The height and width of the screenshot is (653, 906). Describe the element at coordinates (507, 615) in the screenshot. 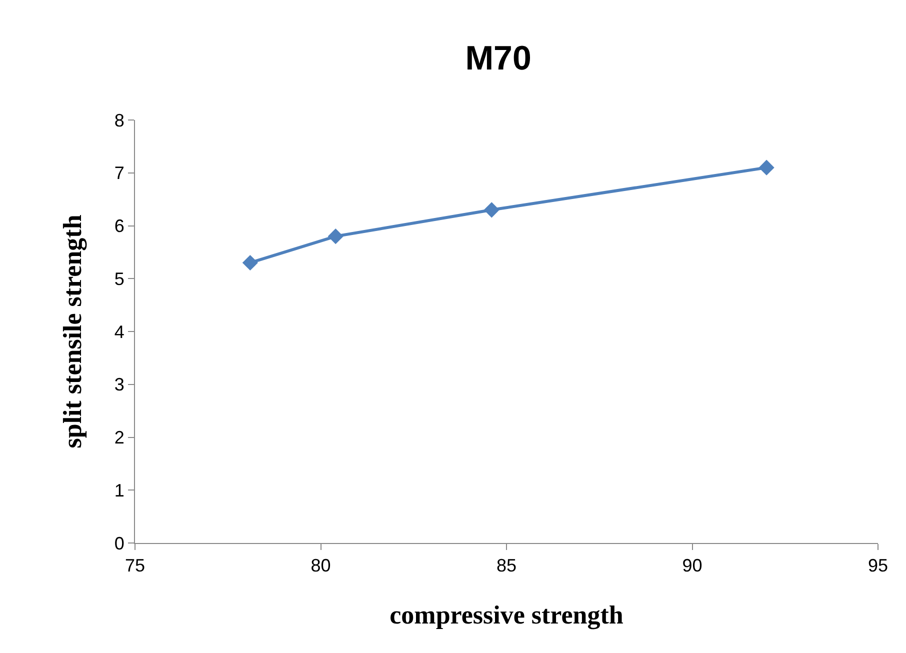

I see `x-axis-title: compressive strength` at that location.